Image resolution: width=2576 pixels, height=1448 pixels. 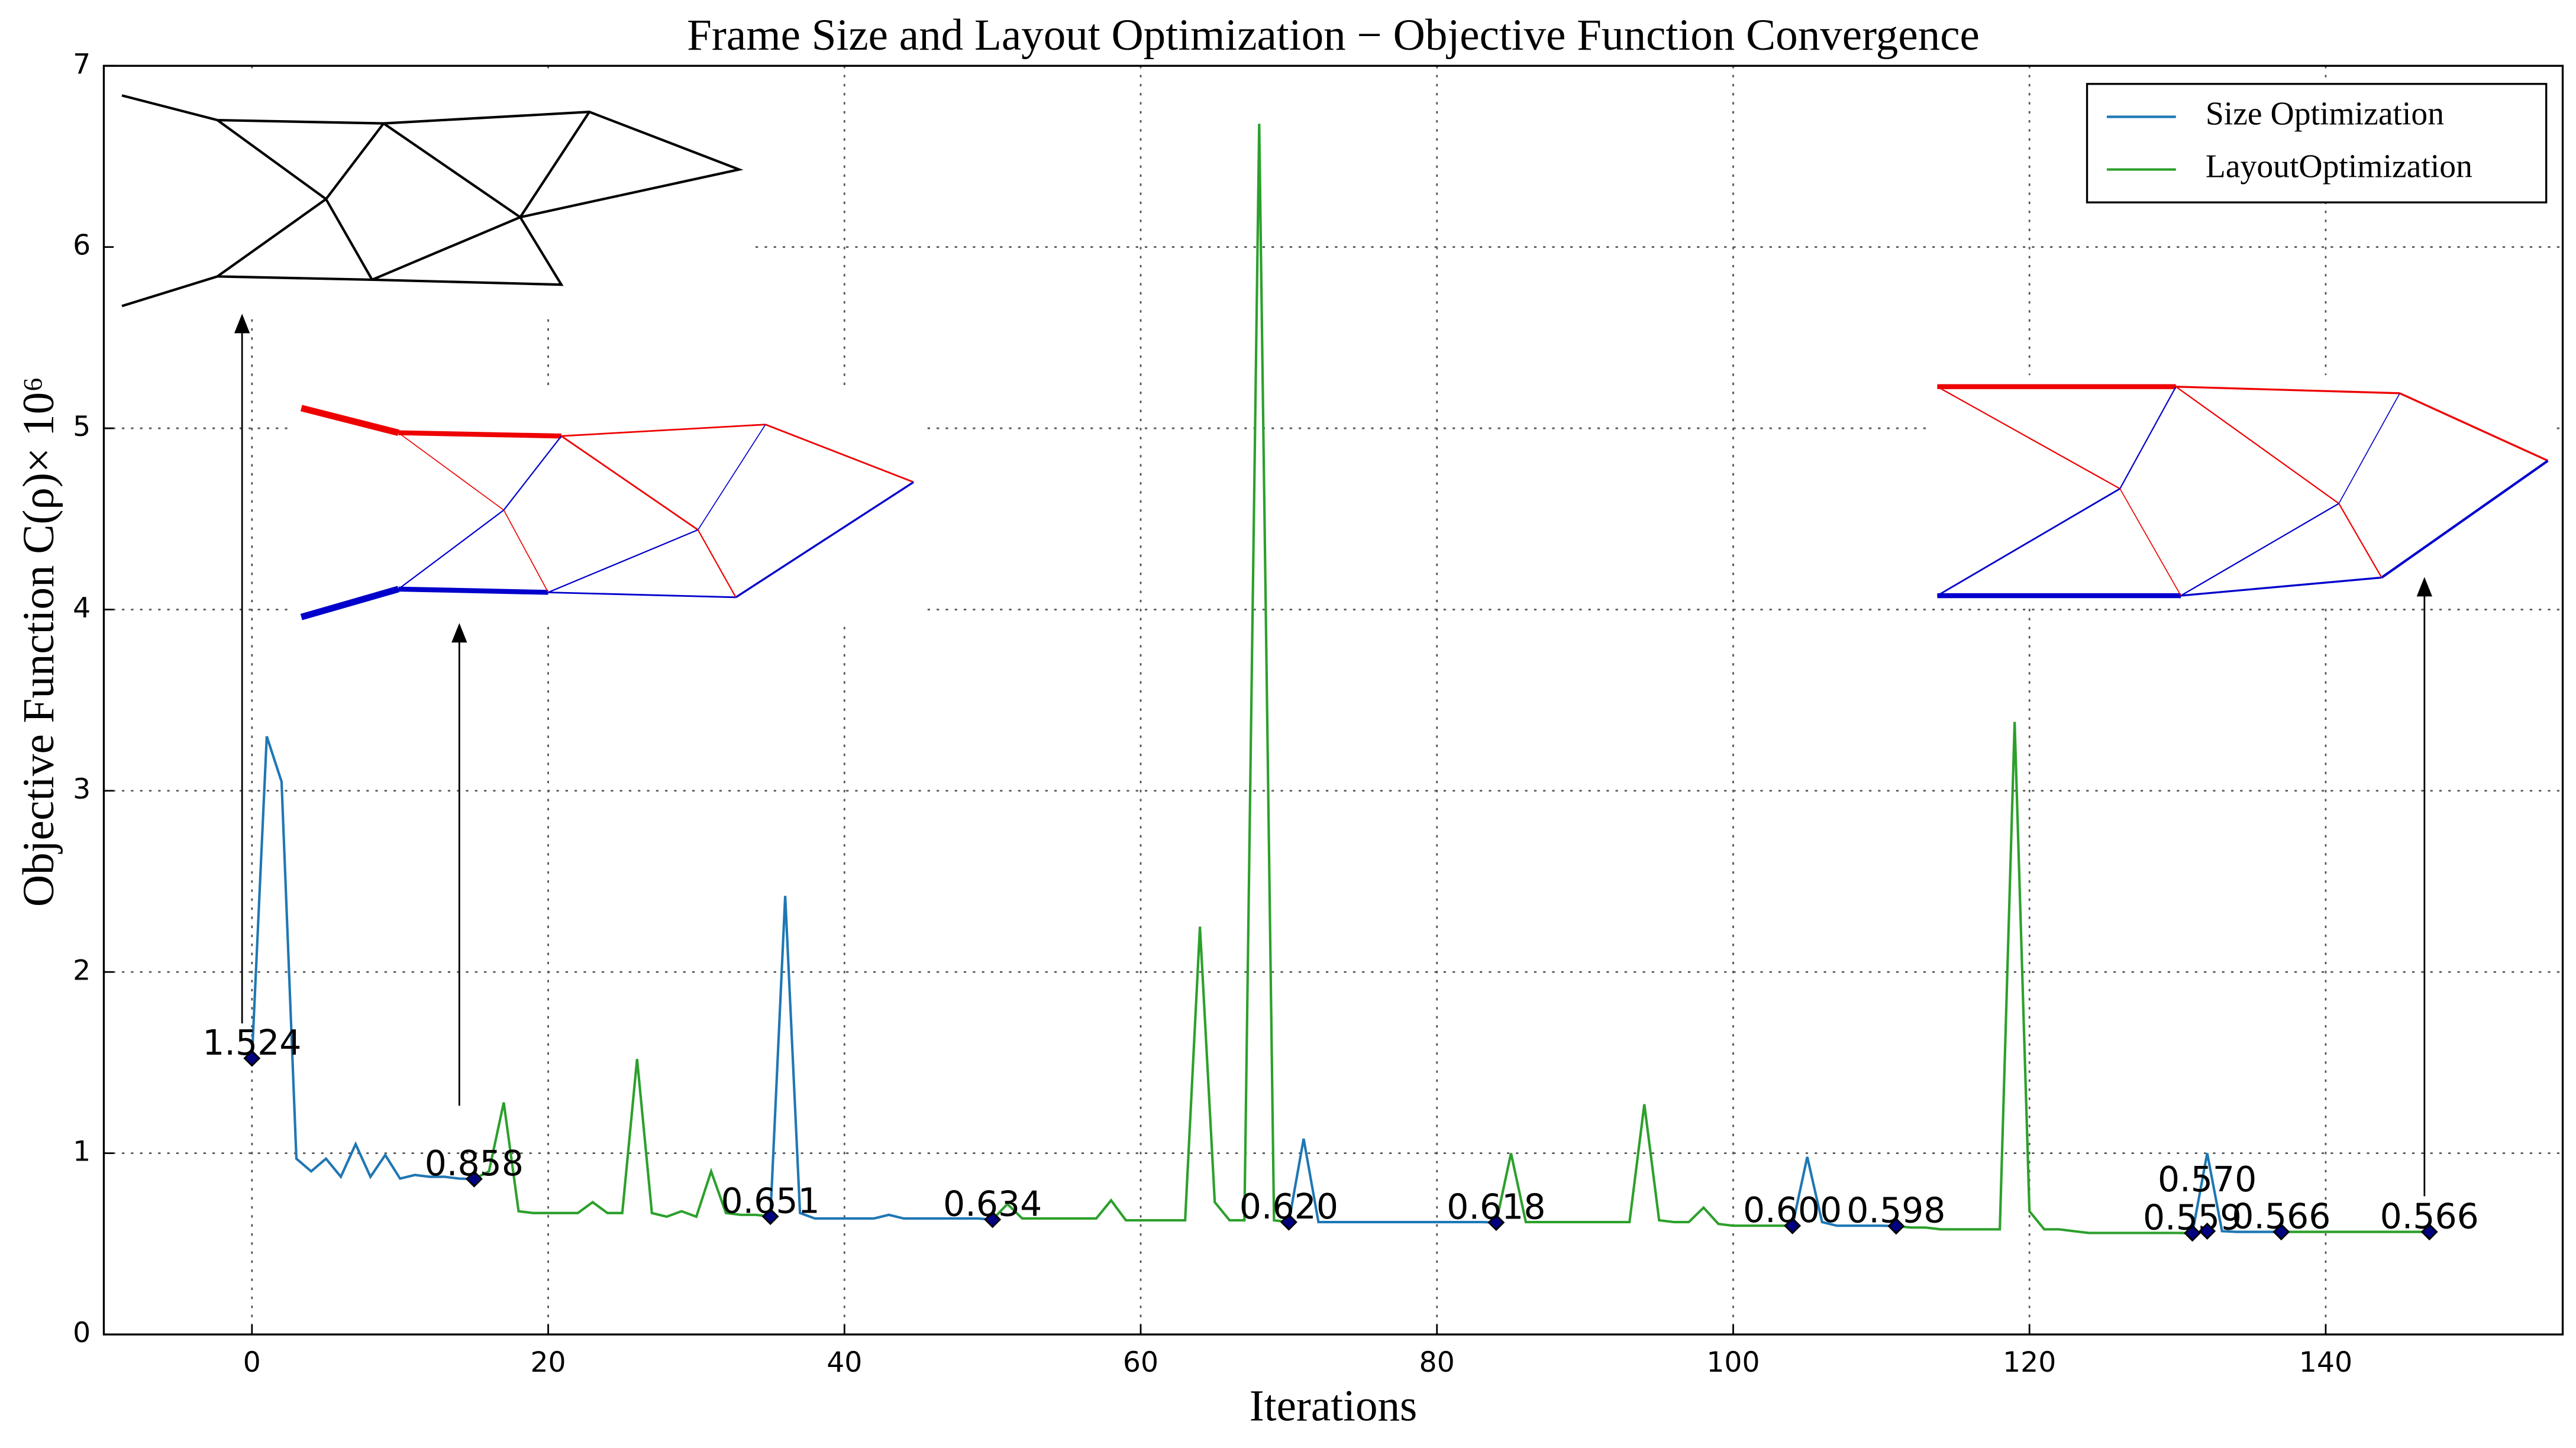 I want to click on legend: Size Optimization LayoutOptimization, so click(x=2317, y=143).